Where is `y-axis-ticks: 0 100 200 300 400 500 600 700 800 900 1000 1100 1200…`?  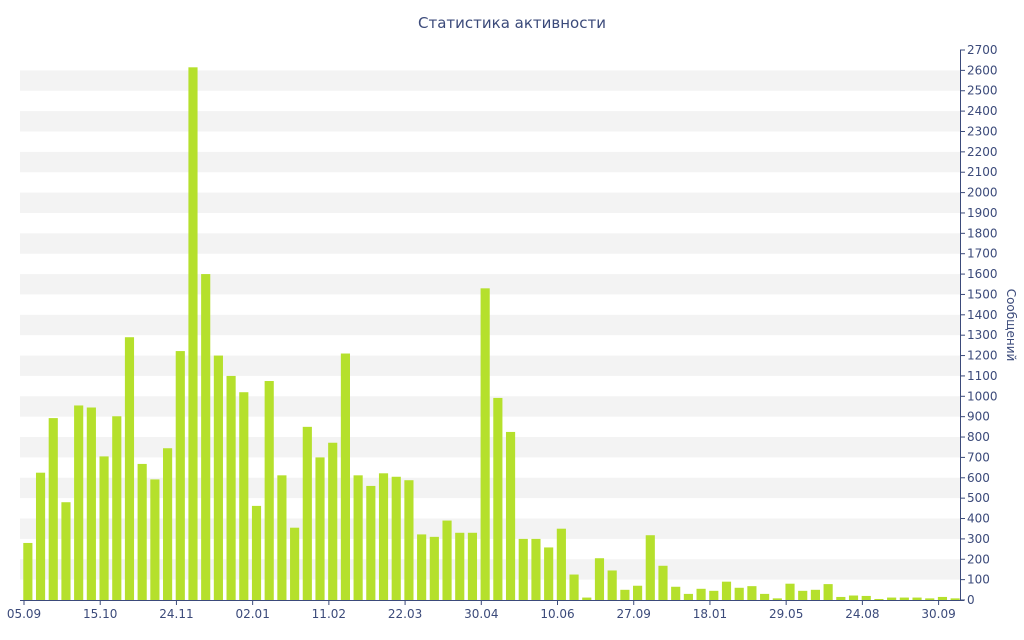 y-axis-ticks: 0 100 200 300 400 500 600 700 800 900 1000 1100 1200… is located at coordinates (979, 325).